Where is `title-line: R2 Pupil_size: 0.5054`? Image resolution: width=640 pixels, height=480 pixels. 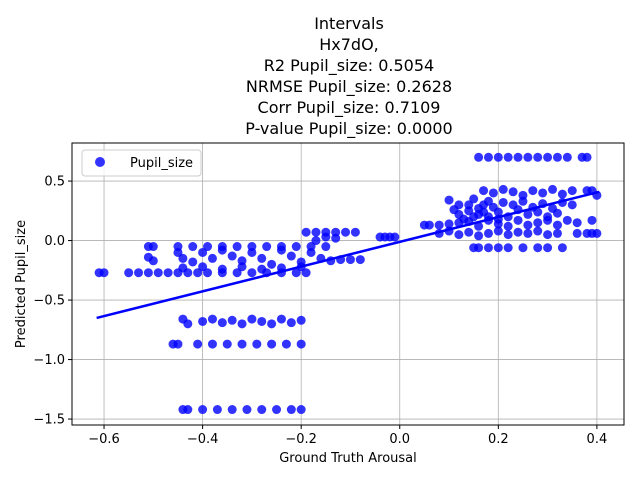 title-line: R2 Pupil_size: 0.5054 is located at coordinates (349, 66).